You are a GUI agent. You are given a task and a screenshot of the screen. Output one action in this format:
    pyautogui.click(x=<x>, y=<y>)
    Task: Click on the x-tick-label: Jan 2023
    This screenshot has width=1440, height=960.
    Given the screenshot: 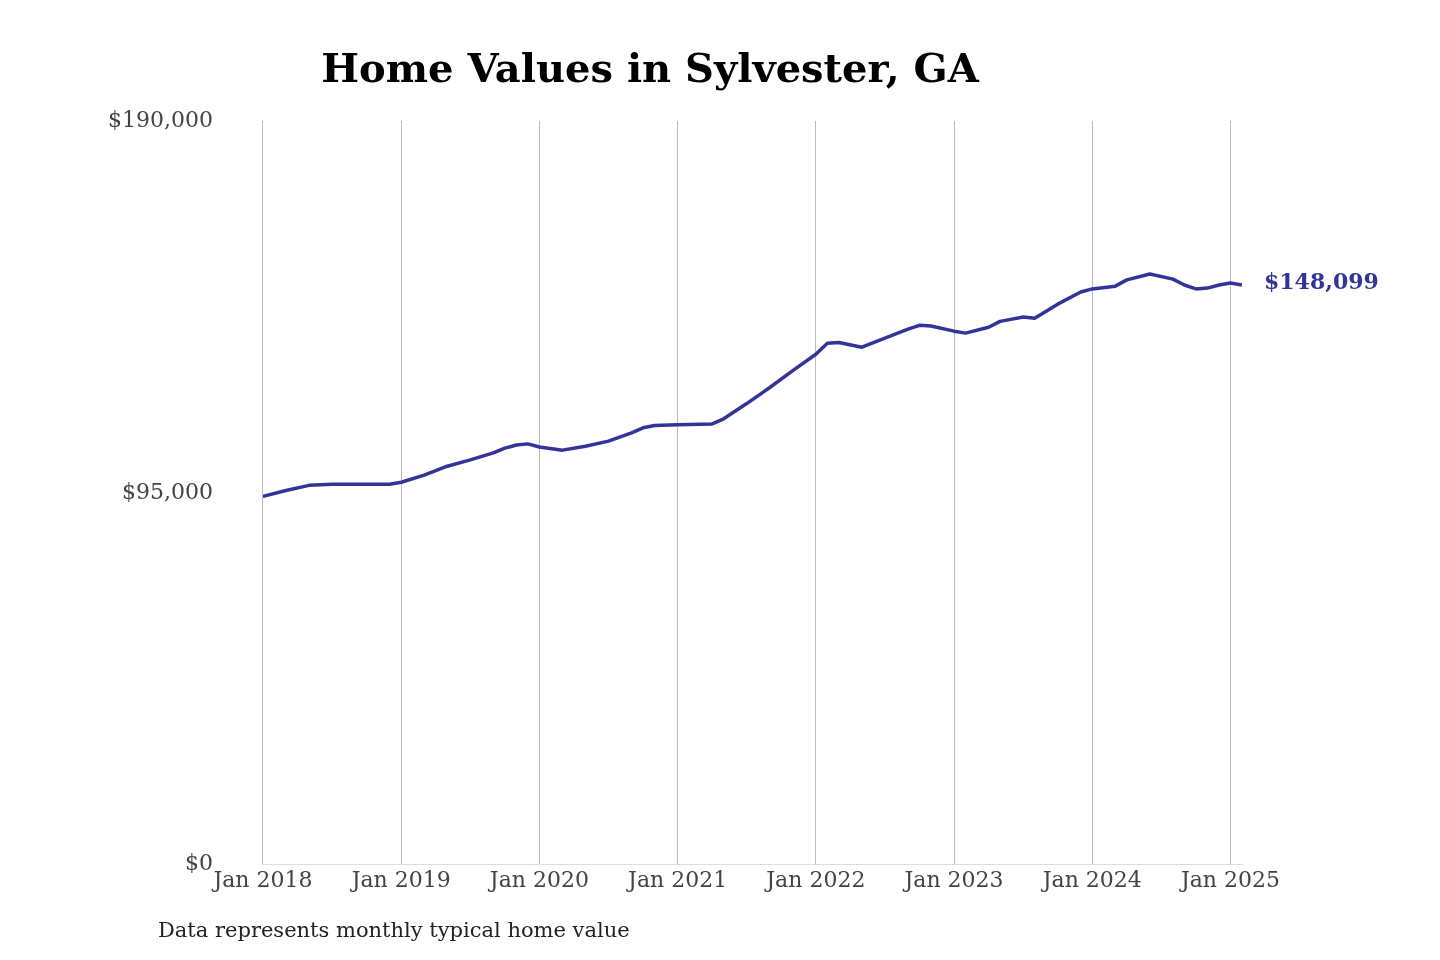 What is the action you would take?
    pyautogui.click(x=953, y=879)
    